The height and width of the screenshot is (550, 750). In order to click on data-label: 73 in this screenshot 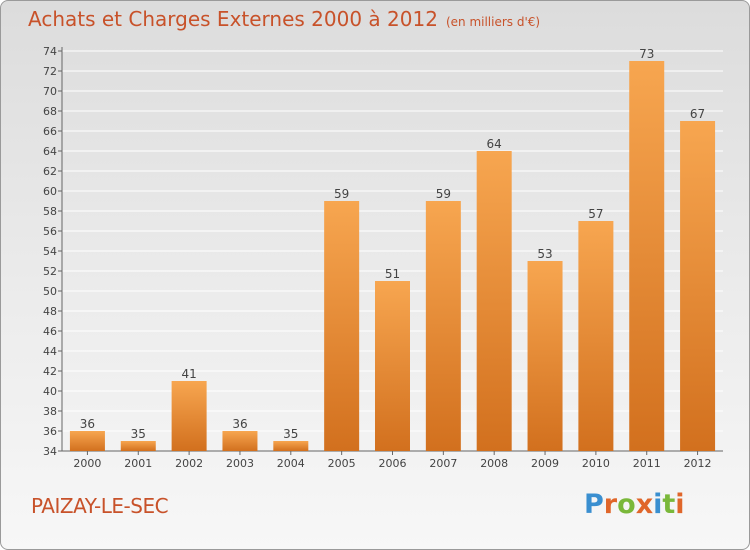, I will do `click(646, 54)`.